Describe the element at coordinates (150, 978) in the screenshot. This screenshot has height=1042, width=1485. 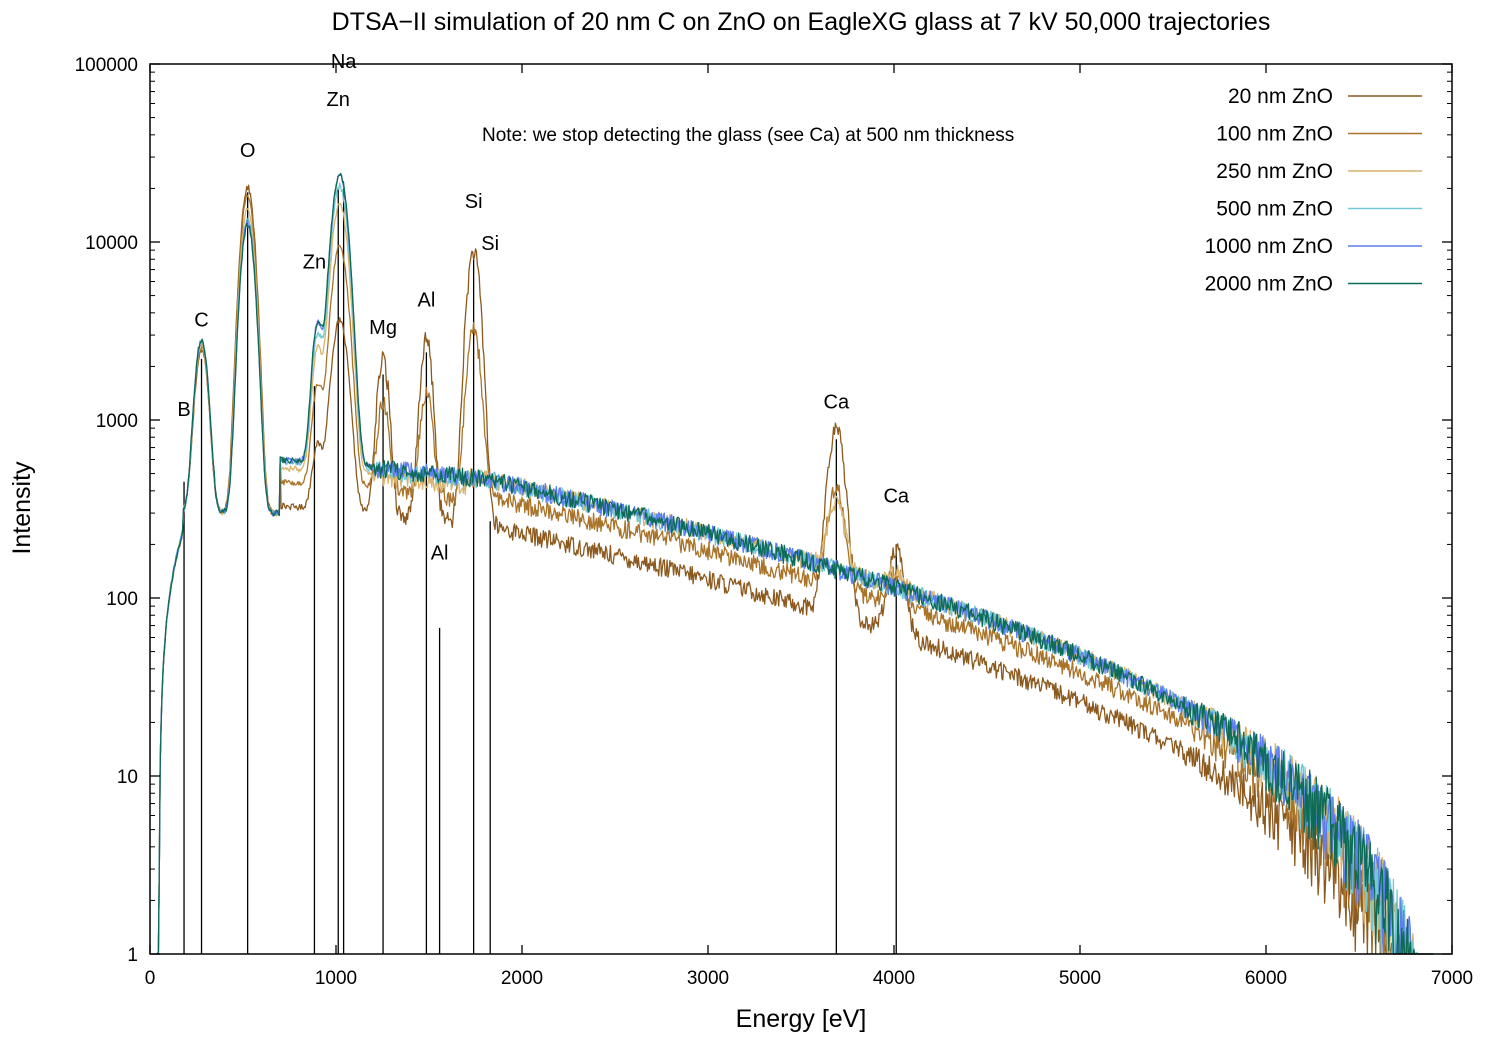
I see `x-tick-label: 0` at that location.